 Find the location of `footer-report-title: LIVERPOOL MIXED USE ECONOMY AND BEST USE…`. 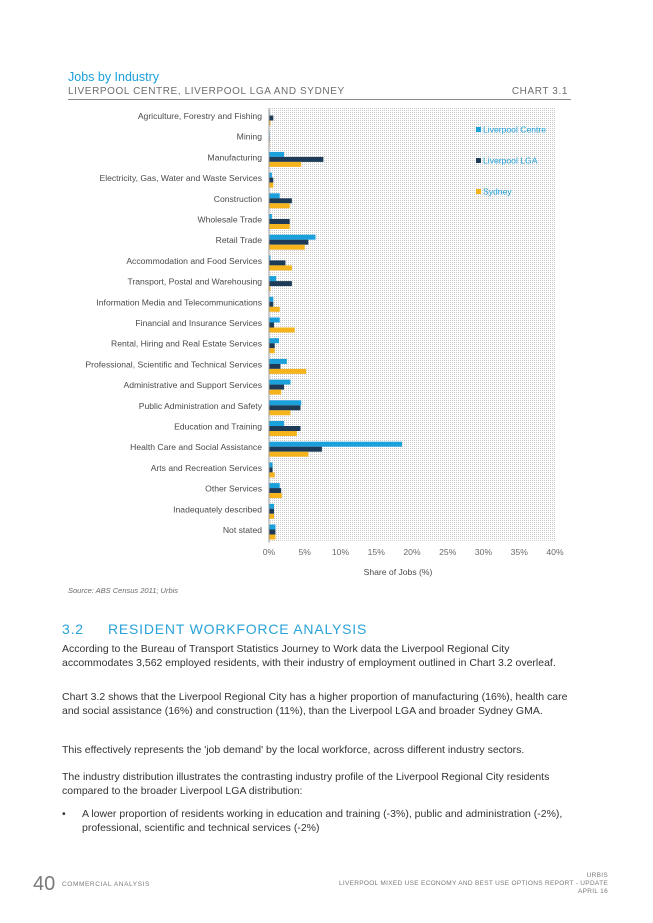

footer-report-title: LIVERPOOL MIXED USE ECONOMY AND BEST USE… is located at coordinates (473, 883).